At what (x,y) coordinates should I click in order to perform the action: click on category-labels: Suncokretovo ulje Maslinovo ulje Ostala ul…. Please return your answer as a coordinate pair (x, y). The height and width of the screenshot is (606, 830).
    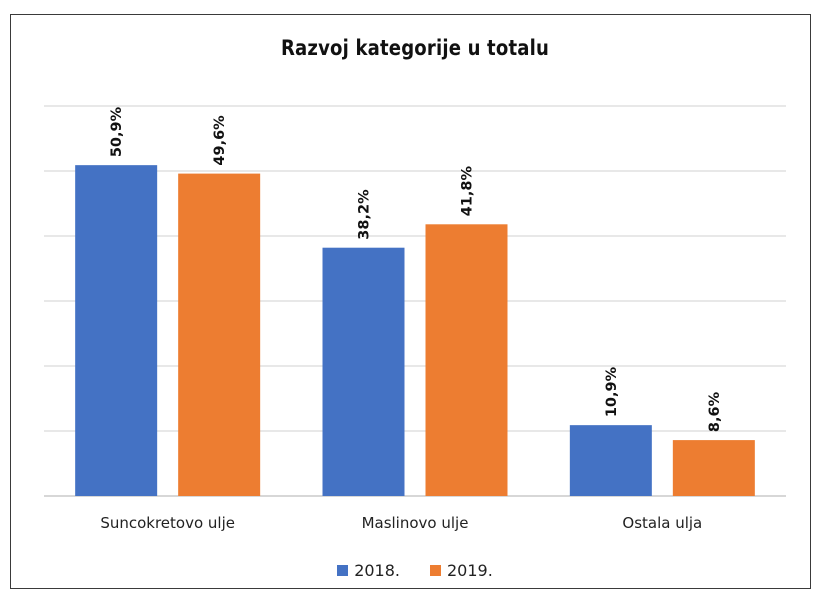
    Looking at the image, I should click on (401, 523).